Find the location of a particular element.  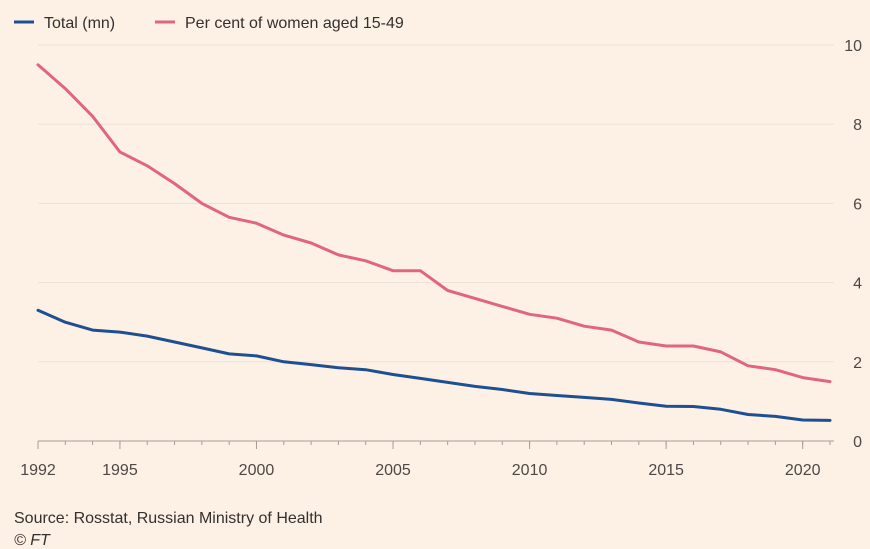

legend-label-women: Per cent of women aged 15-49 is located at coordinates (294, 23).